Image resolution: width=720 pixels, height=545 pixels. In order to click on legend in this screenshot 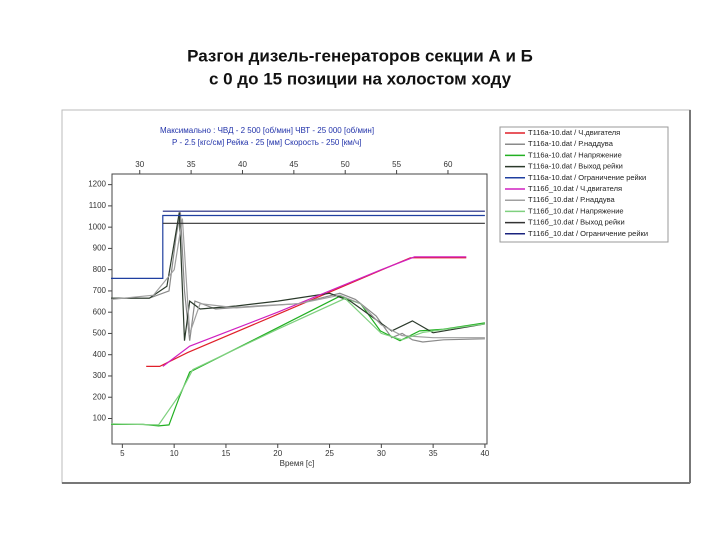, I will do `click(584, 184)`.